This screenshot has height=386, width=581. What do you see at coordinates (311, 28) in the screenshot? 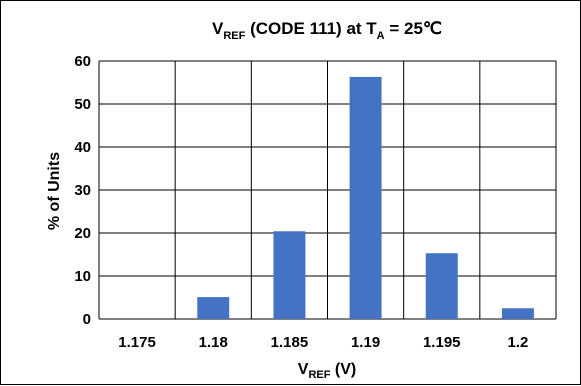
I see `title-middle: (CODE 111) at T` at bounding box center [311, 28].